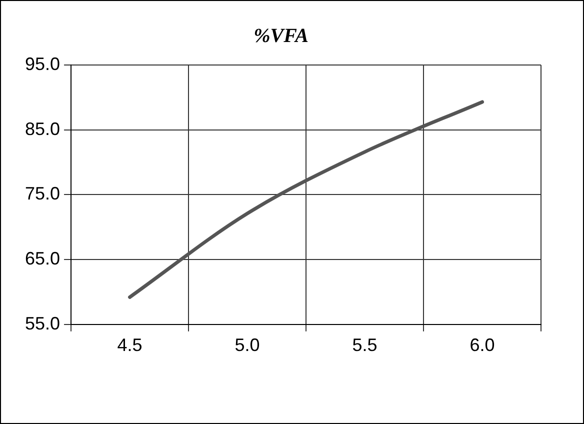 The width and height of the screenshot is (584, 424). I want to click on y-tick-label: 65.0, so click(42, 258).